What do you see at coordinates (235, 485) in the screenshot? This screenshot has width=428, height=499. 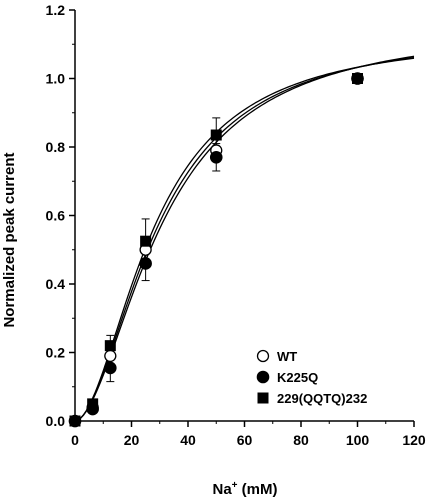 I see `x-axis-title-sup: +` at bounding box center [235, 485].